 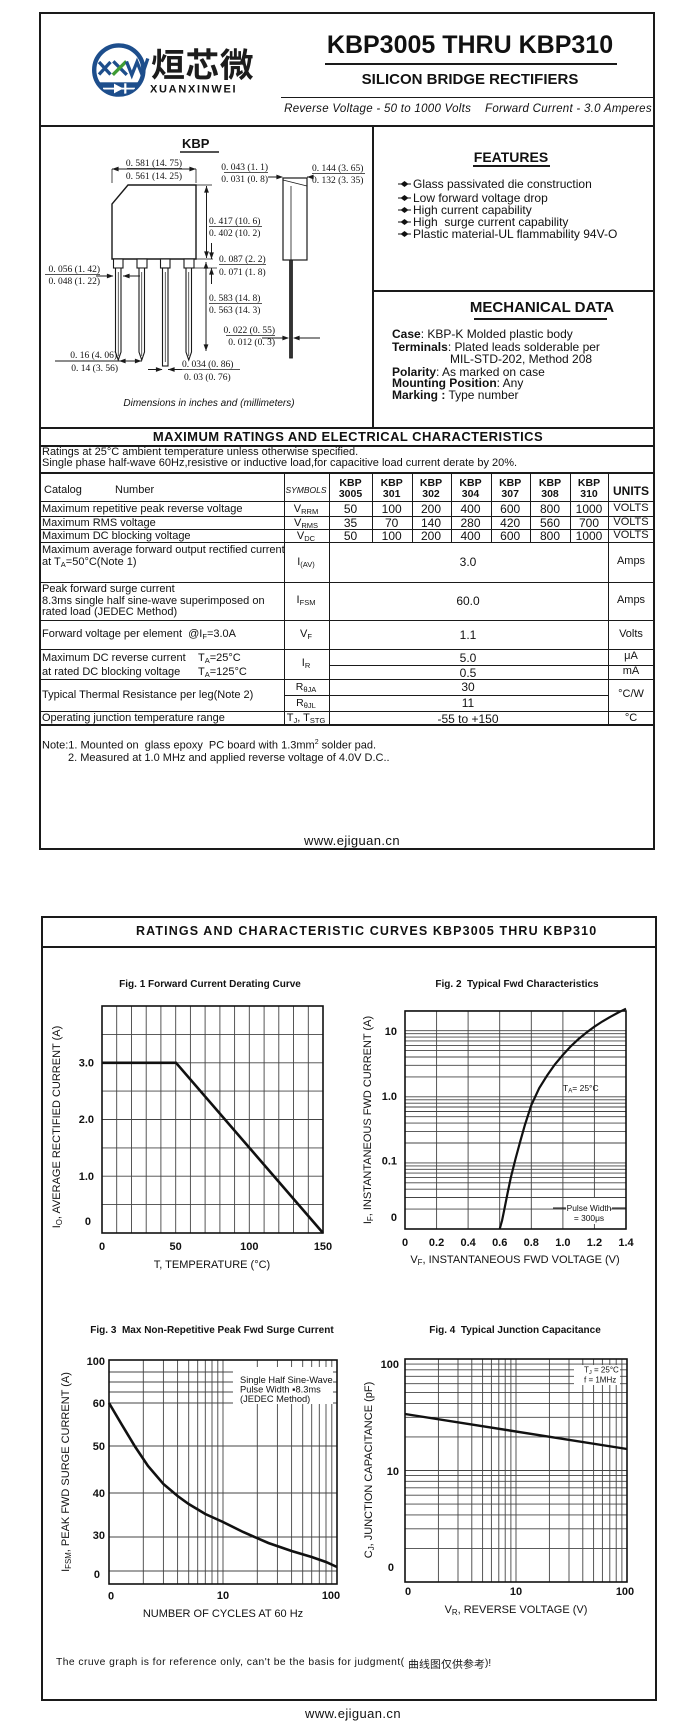 I want to click on svg-text: 0. 402 (10. 2), so click(x=234, y=233).